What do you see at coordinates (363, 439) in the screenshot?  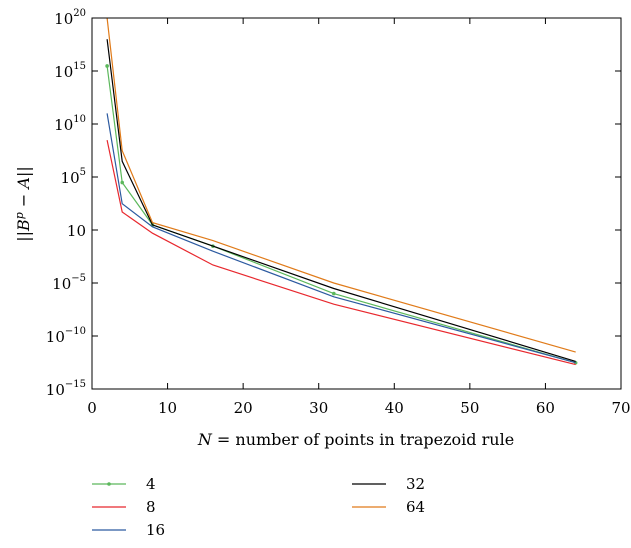 I see `x-axis-label-text: = number of points in trapezoid rule` at bounding box center [363, 439].